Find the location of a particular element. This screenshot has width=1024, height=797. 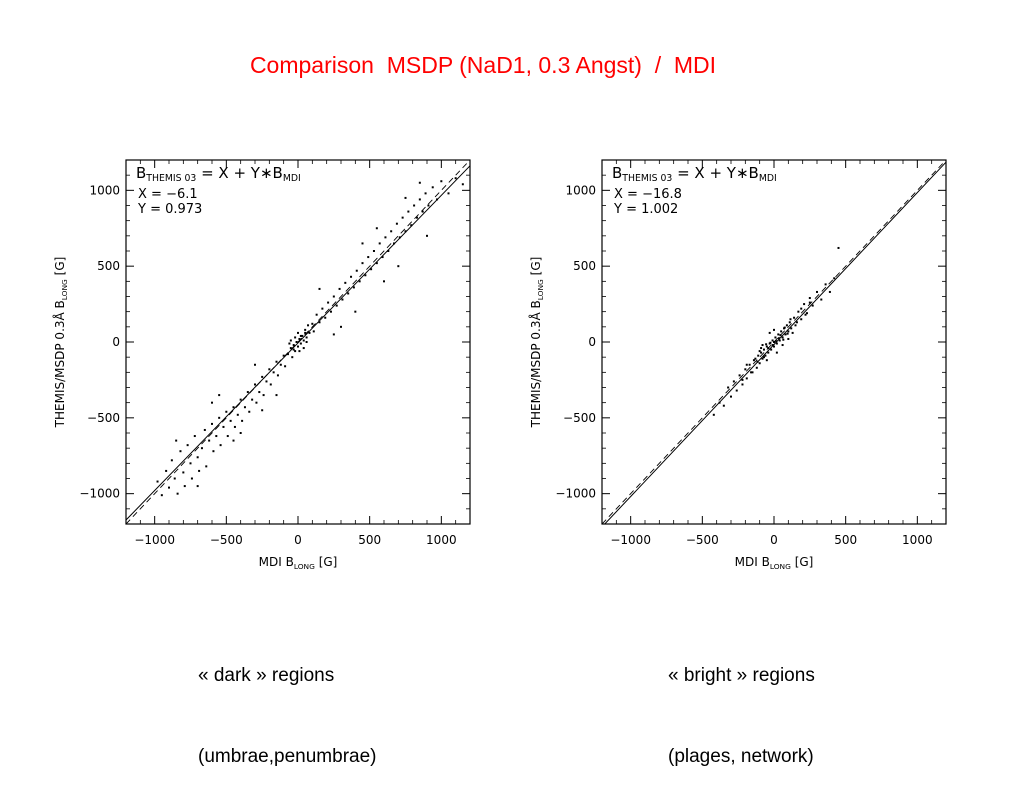

caption-dark-regions: « dark » regions (umbrae,penumbrae) is located at coordinates (287, 702).